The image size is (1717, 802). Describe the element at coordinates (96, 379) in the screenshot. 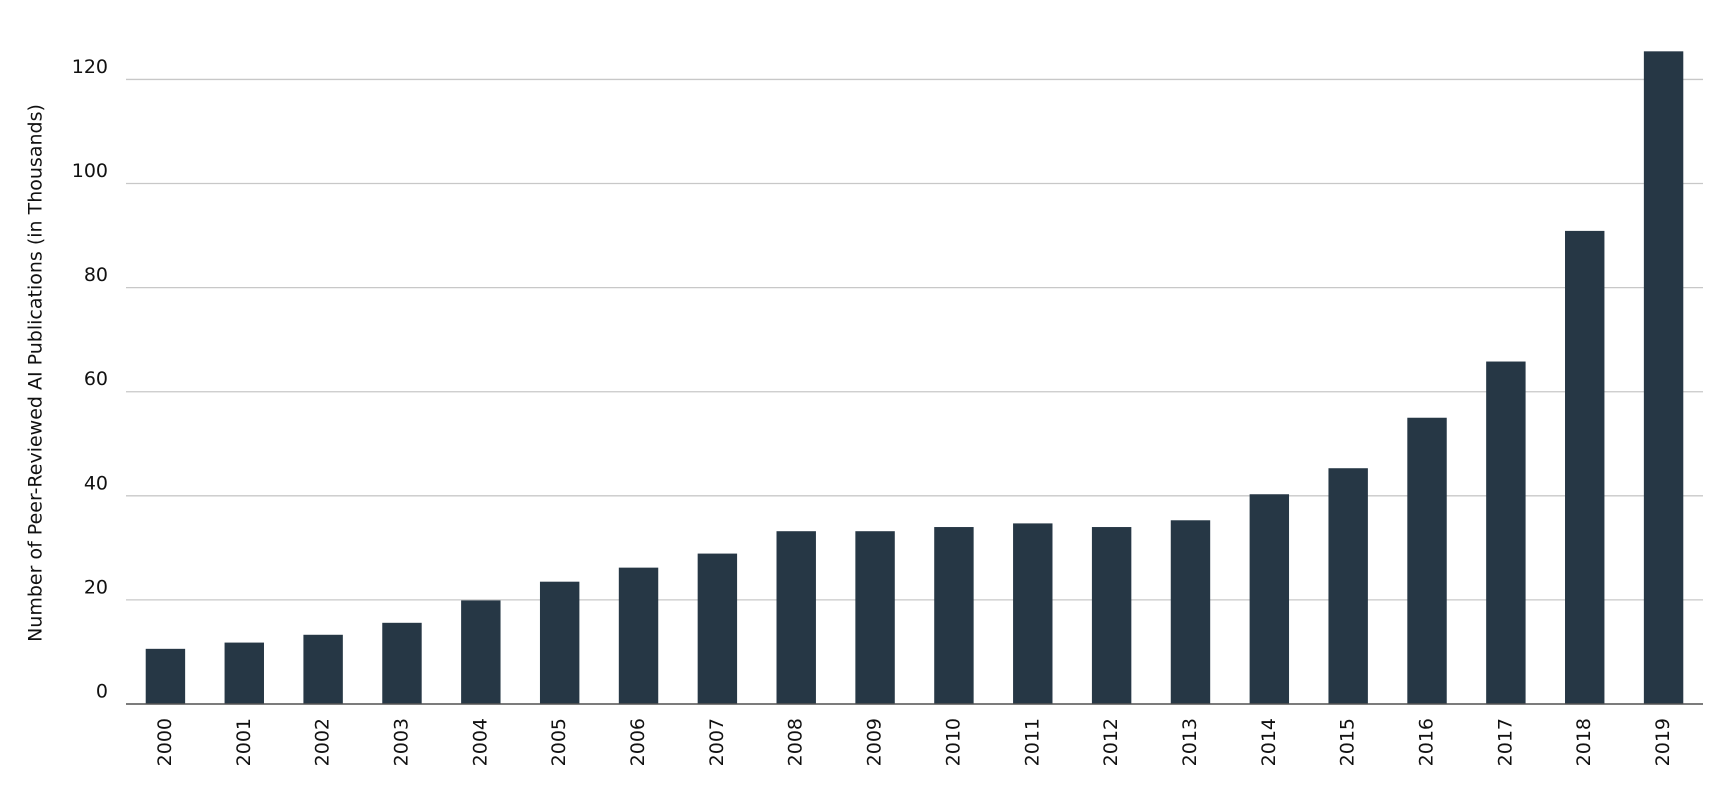

I see `y-tick-label: 60` at that location.